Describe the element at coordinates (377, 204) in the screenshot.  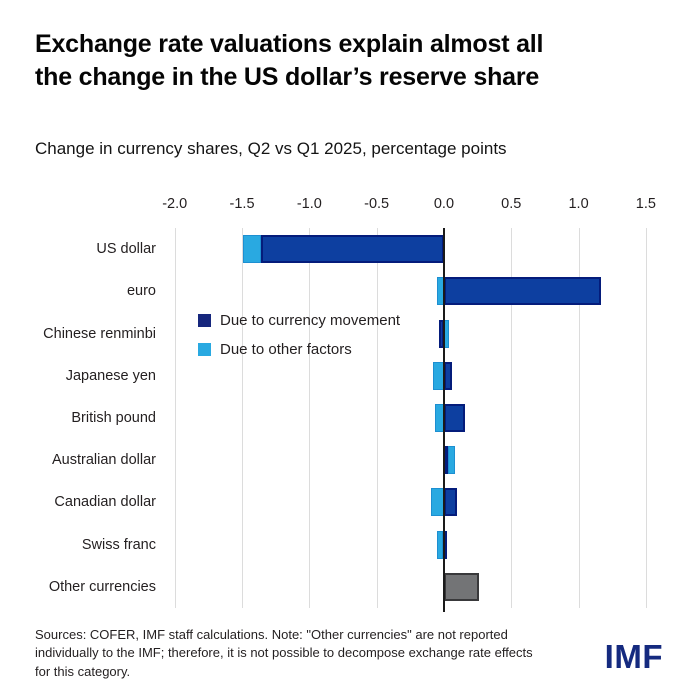
I see `x-tick-label: -0.5` at that location.